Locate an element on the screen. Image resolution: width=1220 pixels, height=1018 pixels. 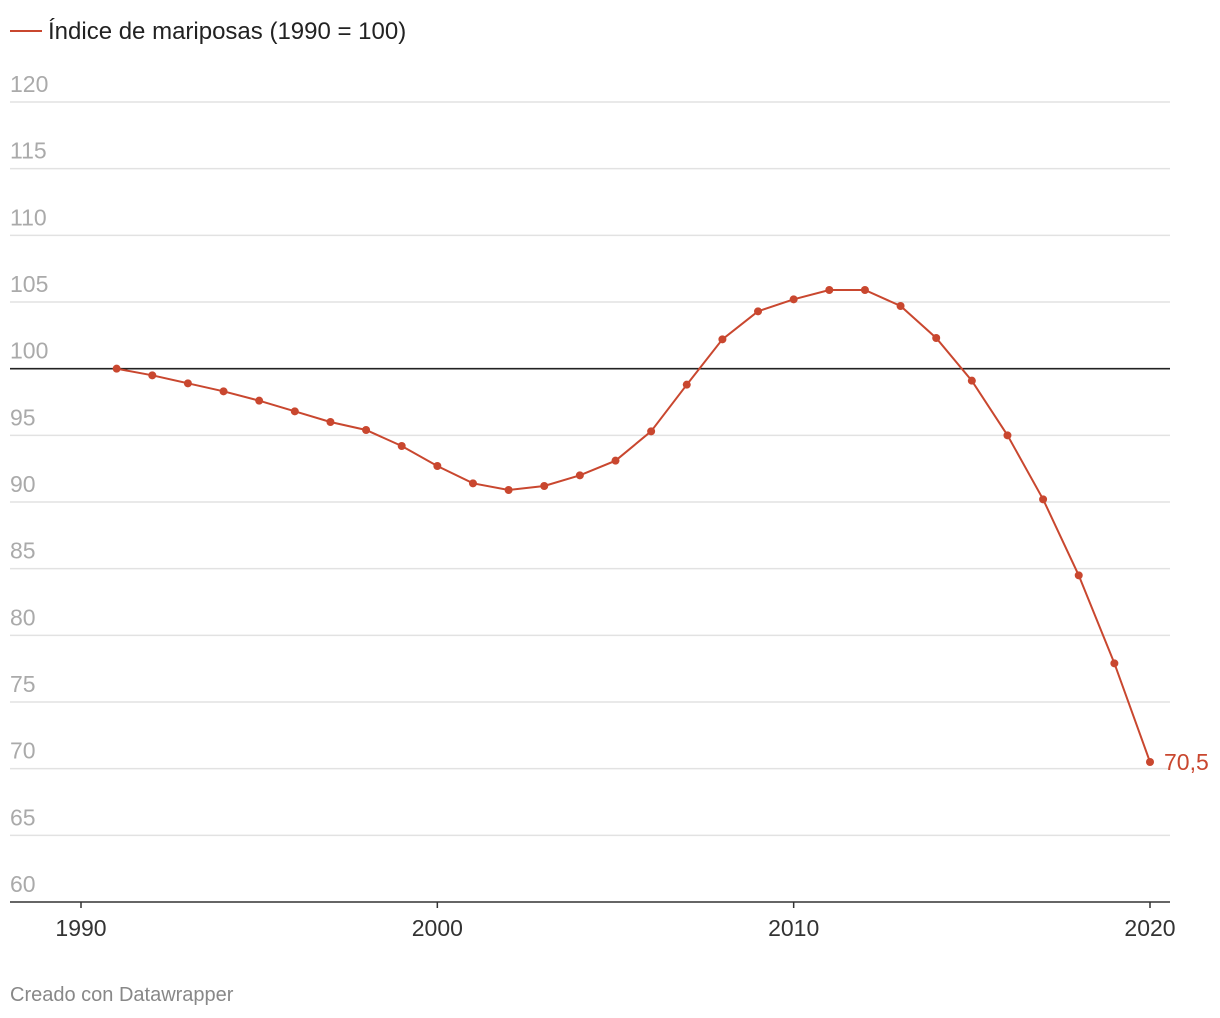
legend: Índice de mariposas (1990 = 100) is located at coordinates (208, 31).